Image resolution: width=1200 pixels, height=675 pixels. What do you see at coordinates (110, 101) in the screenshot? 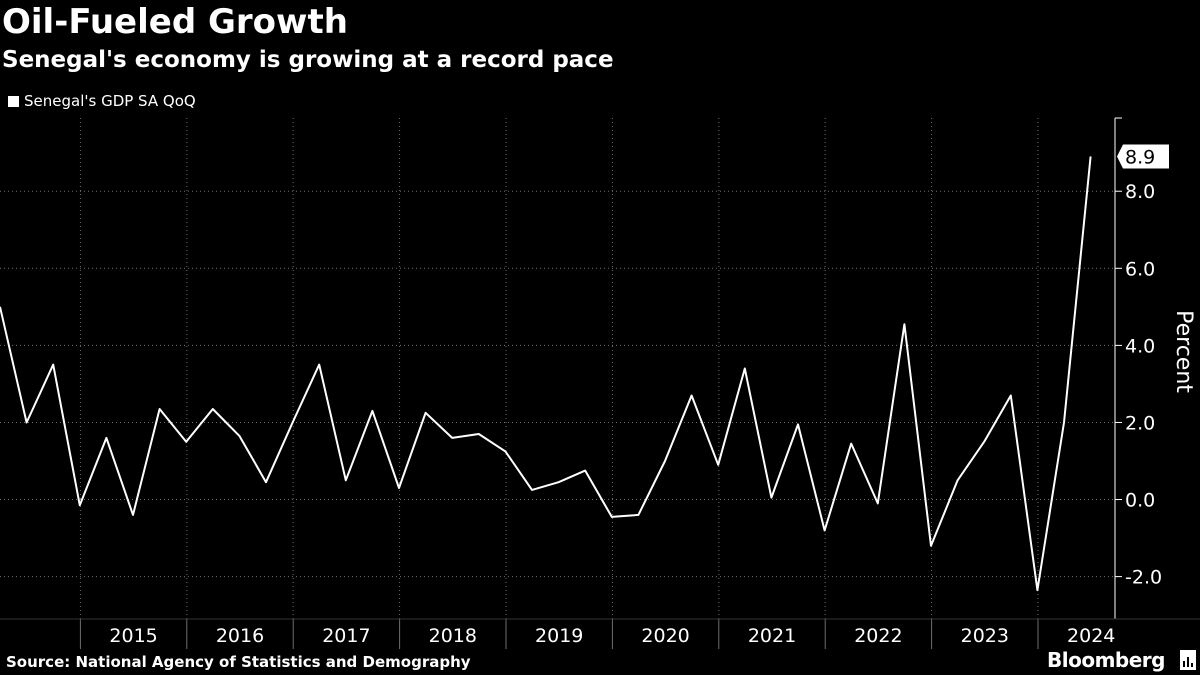
I see `legend-label: Senegal's GDP SA QoQ` at bounding box center [110, 101].